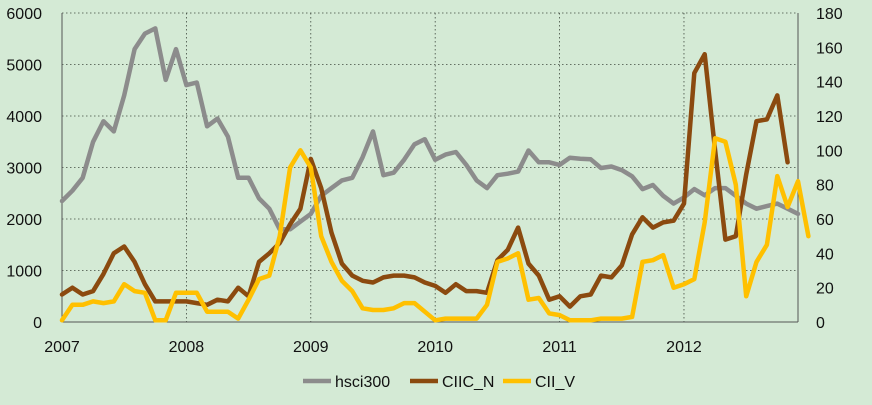 The image size is (872, 405). I want to click on x-tick-label: 2009, so click(311, 347).